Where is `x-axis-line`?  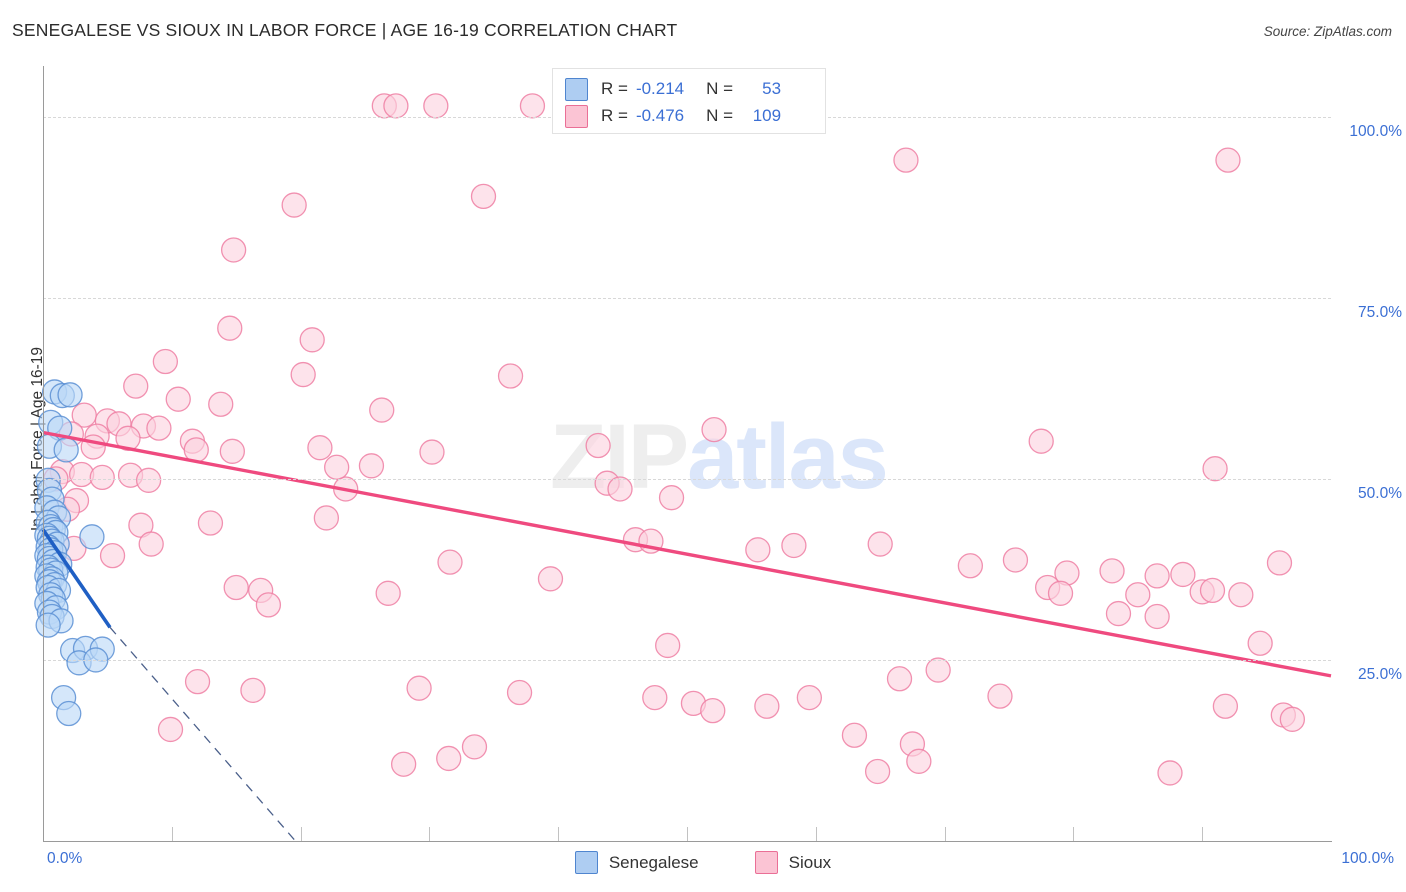
x-axis-line is located at coordinates (687, 841).